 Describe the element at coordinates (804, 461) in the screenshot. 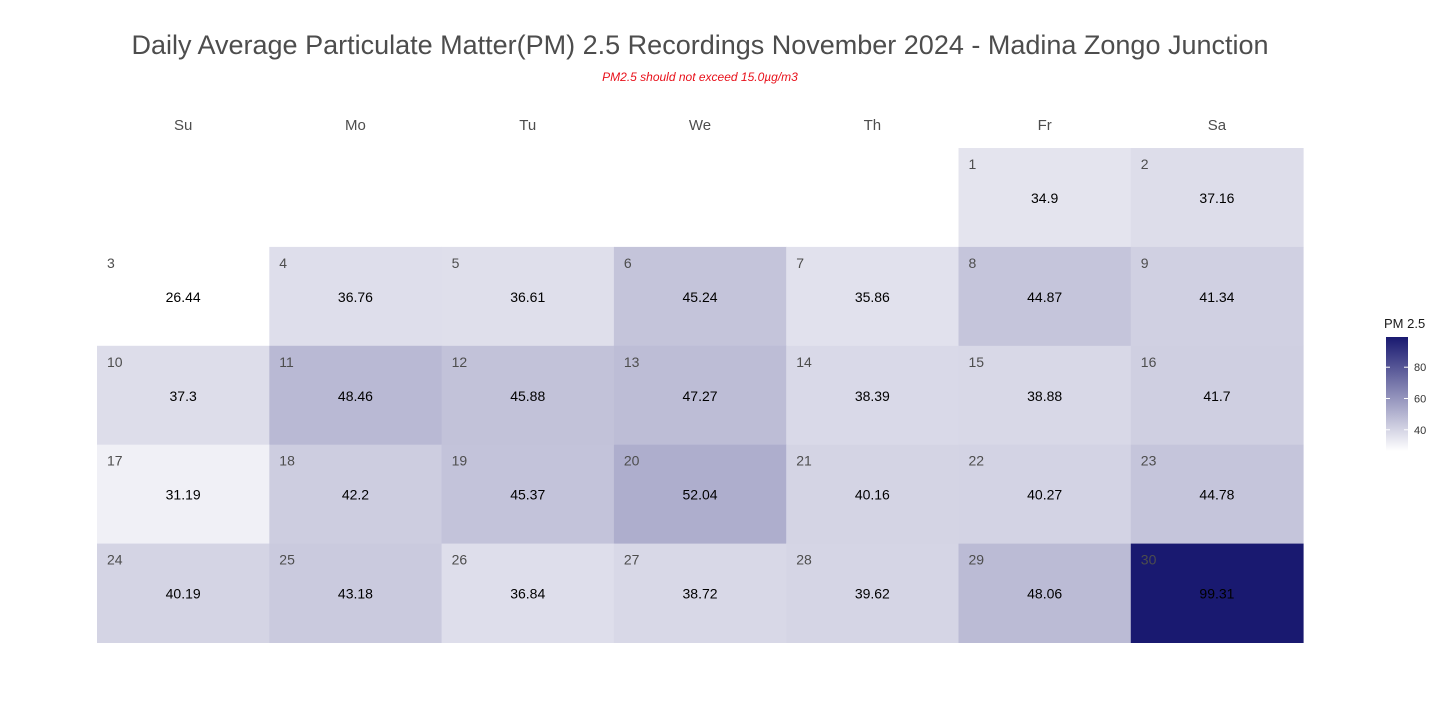

I see `day-number: 21` at that location.